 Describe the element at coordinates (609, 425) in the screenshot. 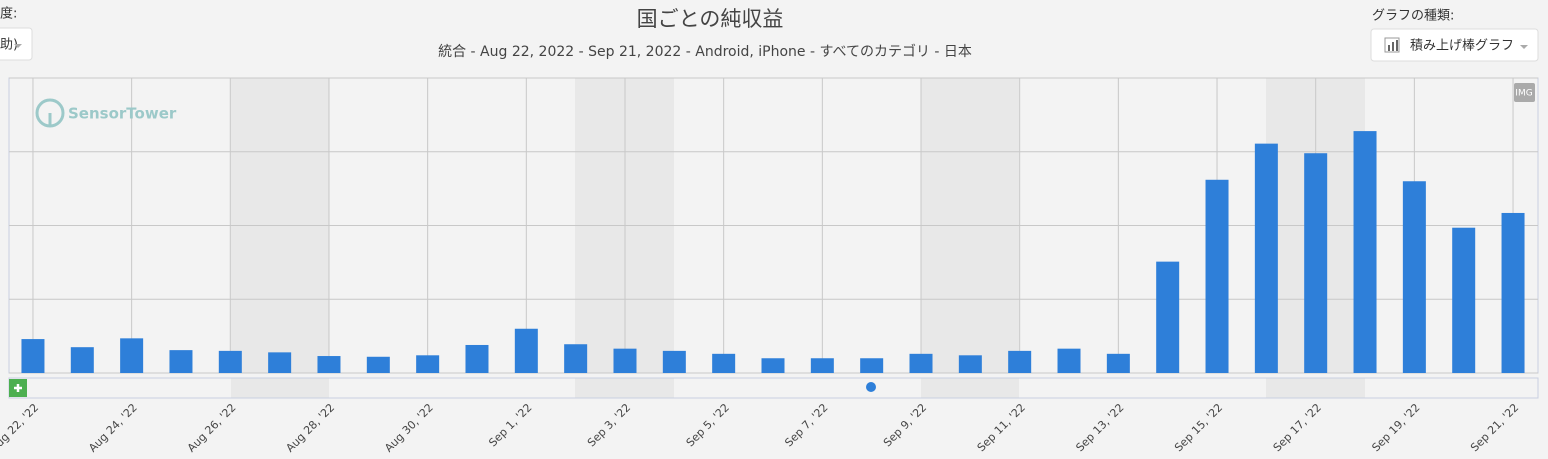

I see `x-tick-label: Sep 3, '22` at that location.